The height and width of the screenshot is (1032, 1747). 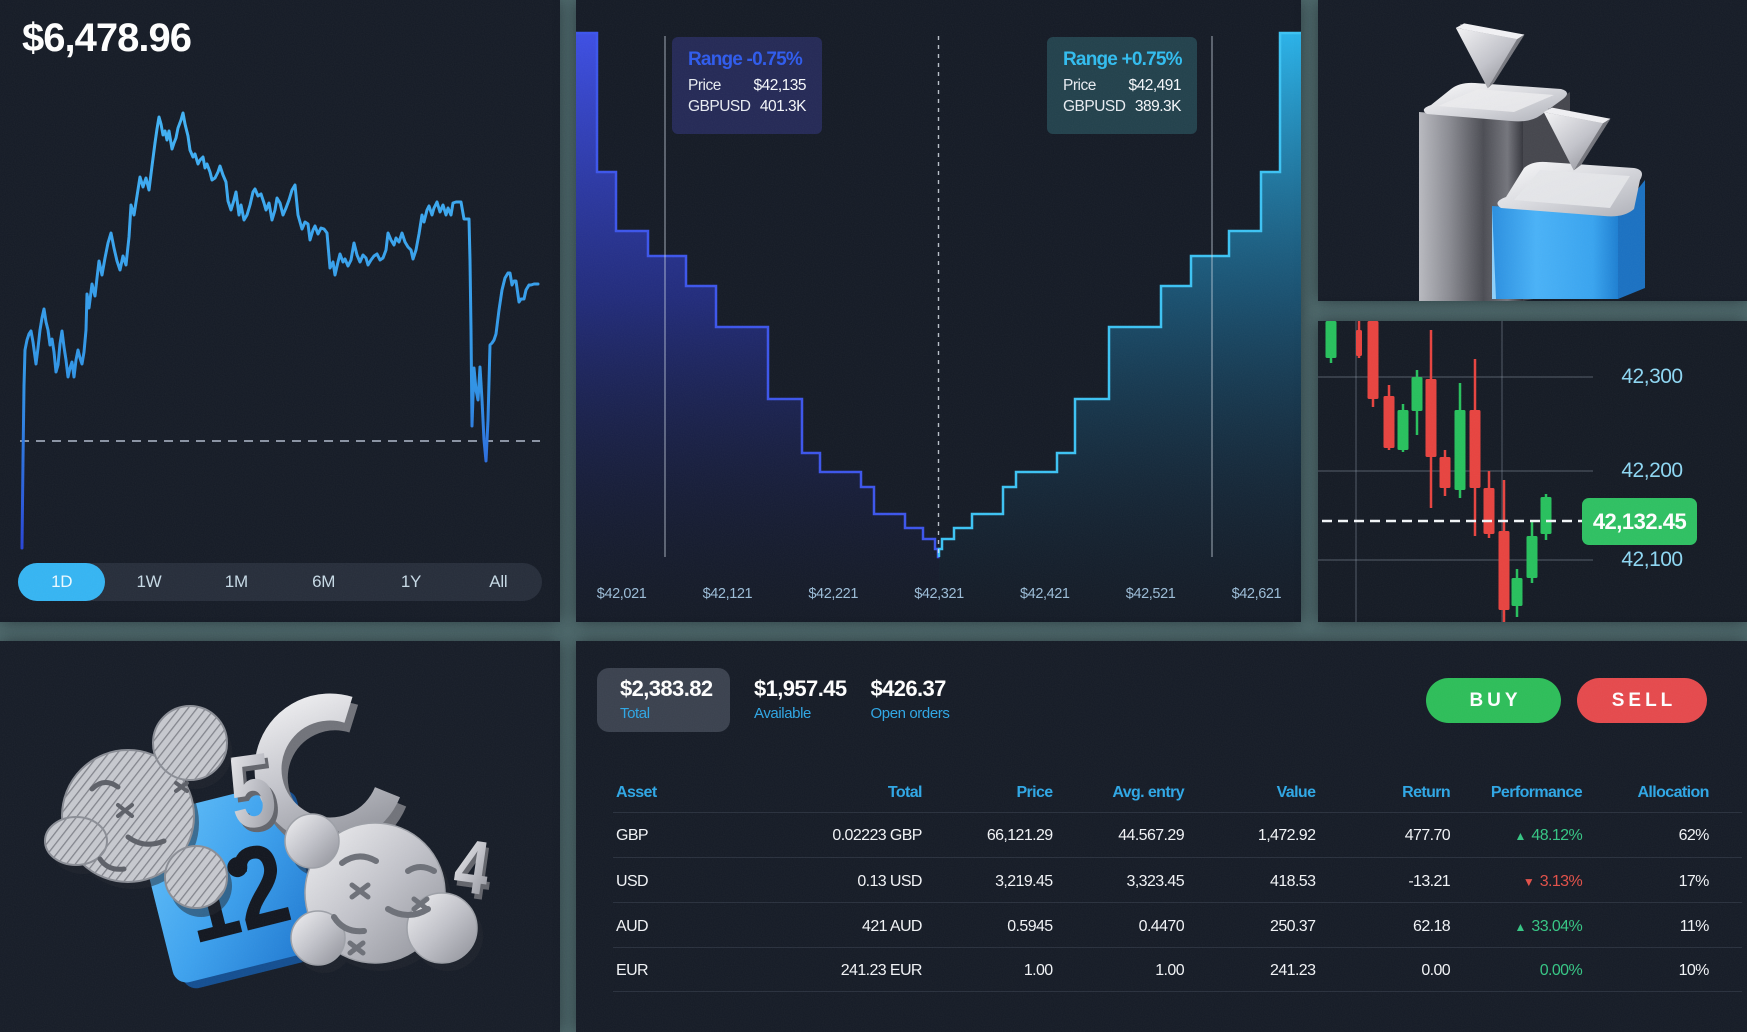 What do you see at coordinates (1673, 792) in the screenshot?
I see `column-header-allocation: Allocation` at bounding box center [1673, 792].